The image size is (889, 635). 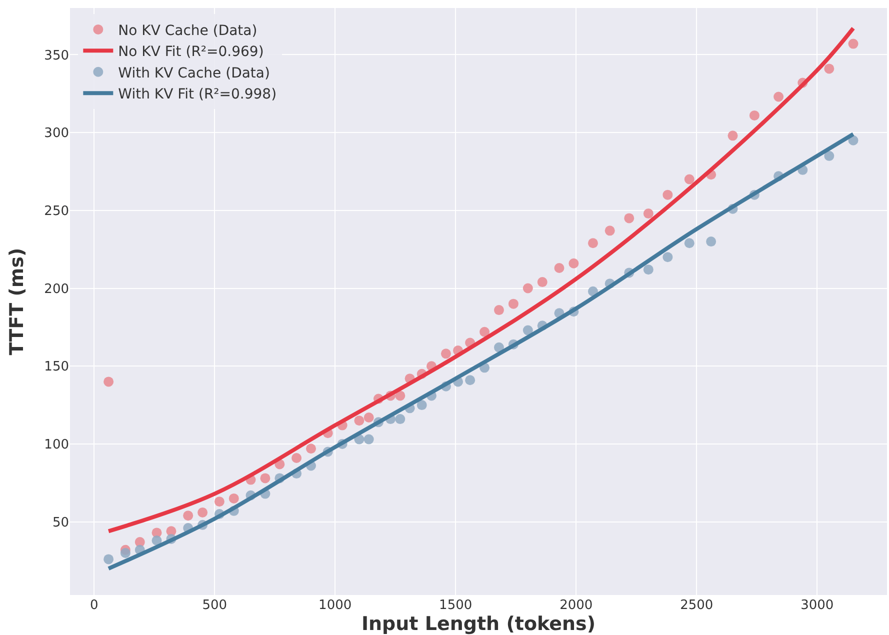 What do you see at coordinates (191, 52) in the screenshot?
I see `legend-label: No KV Fit (R²=0.969)` at bounding box center [191, 52].